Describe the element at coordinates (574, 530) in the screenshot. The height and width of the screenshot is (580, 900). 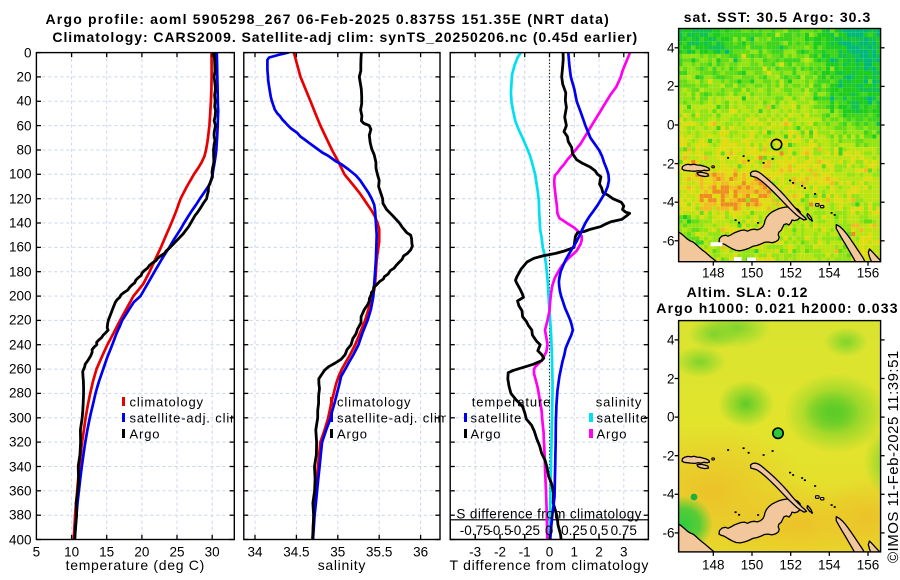
I see `svg-text: 0.25` at that location.